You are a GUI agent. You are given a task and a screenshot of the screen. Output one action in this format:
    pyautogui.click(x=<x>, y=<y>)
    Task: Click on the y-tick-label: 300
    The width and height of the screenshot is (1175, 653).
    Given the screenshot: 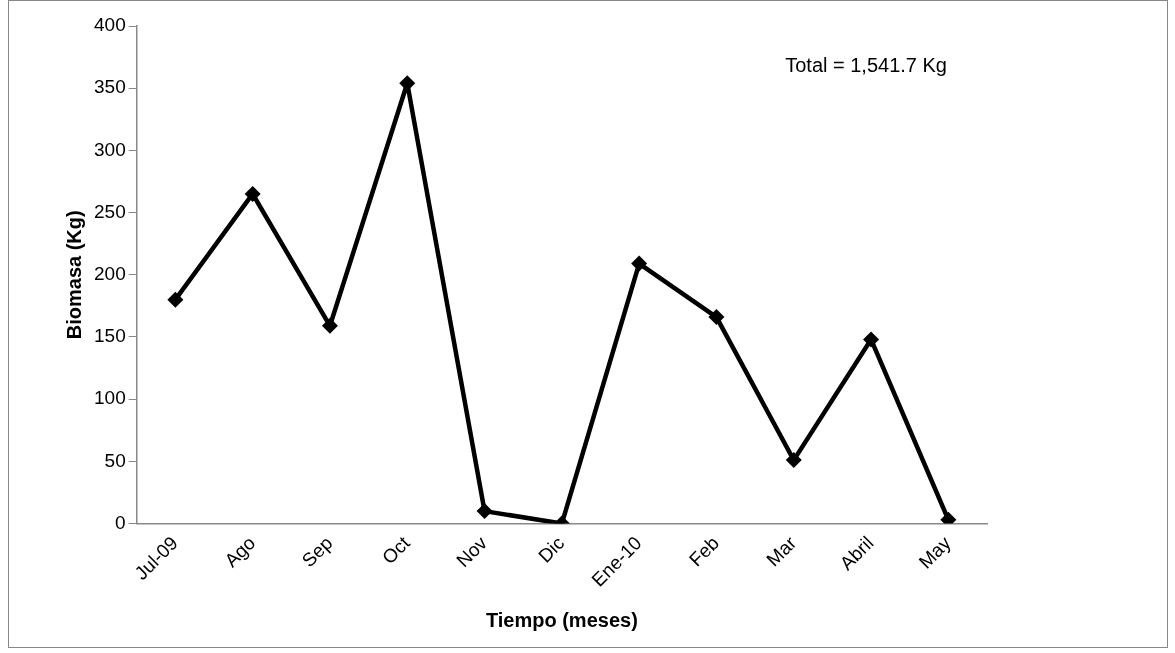 What is the action you would take?
    pyautogui.click(x=110, y=149)
    